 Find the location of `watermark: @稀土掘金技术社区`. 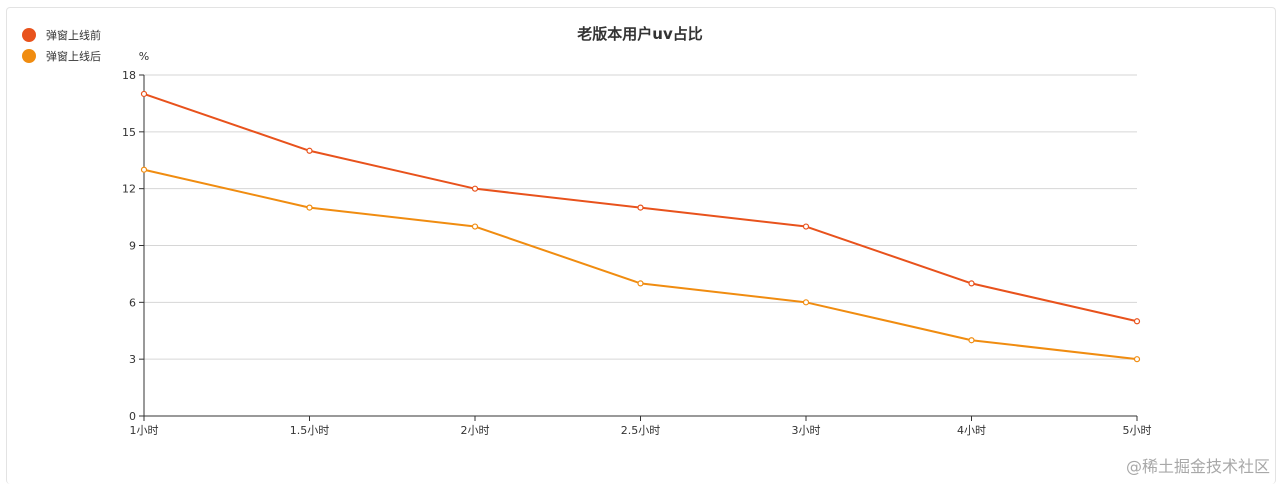

watermark: @稀土掘金技术社区 is located at coordinates (1197, 466).